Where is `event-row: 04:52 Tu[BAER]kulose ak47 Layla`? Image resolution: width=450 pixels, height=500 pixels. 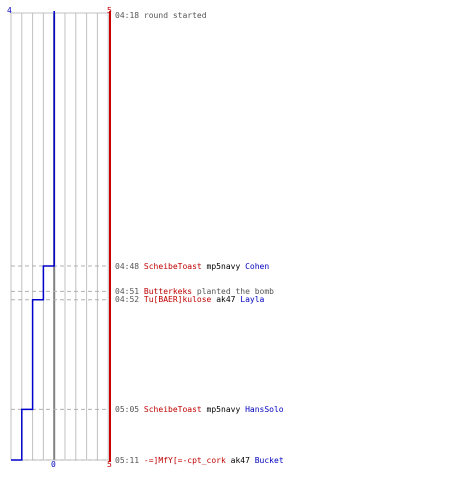 event-row: 04:52 Tu[BAER]kulose ak47 Layla is located at coordinates (189, 299).